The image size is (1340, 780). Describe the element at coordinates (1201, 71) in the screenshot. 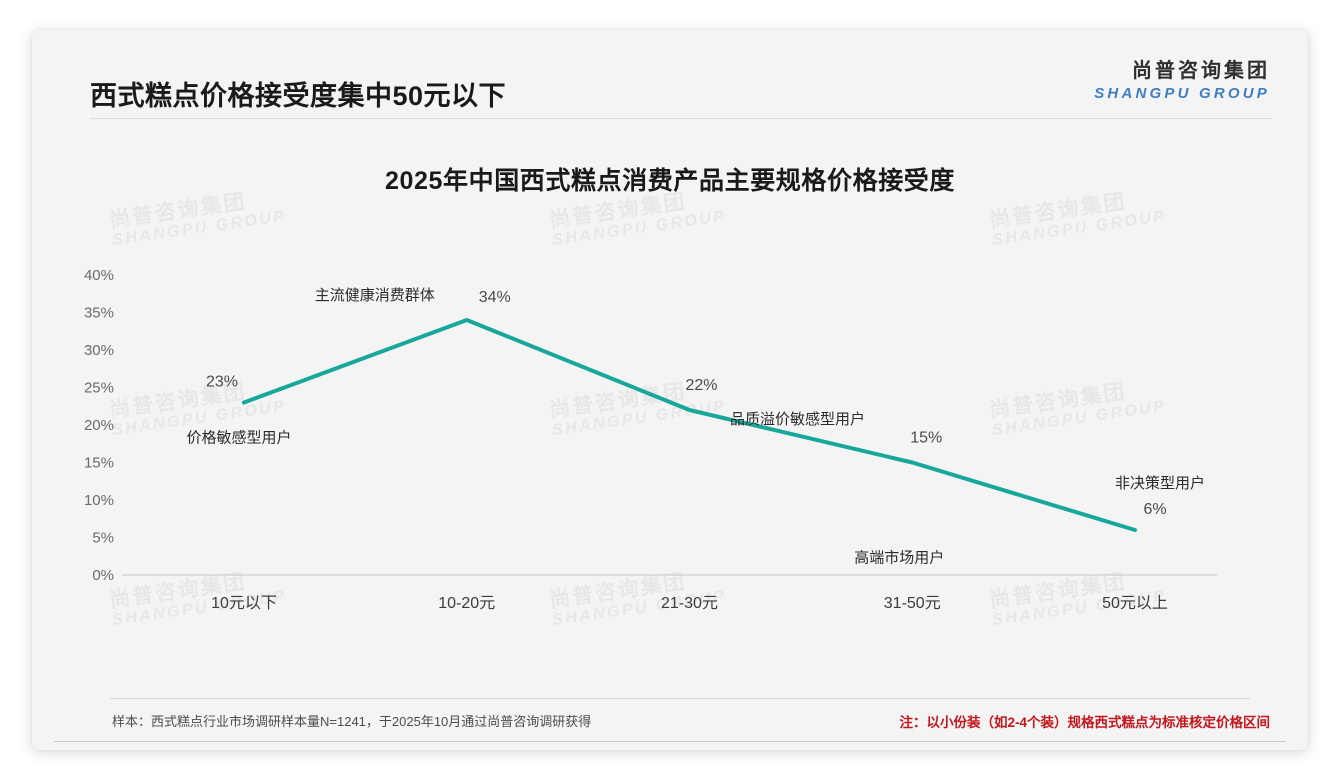

I see `logo-chinese-text: 尚普咨询集团` at that location.